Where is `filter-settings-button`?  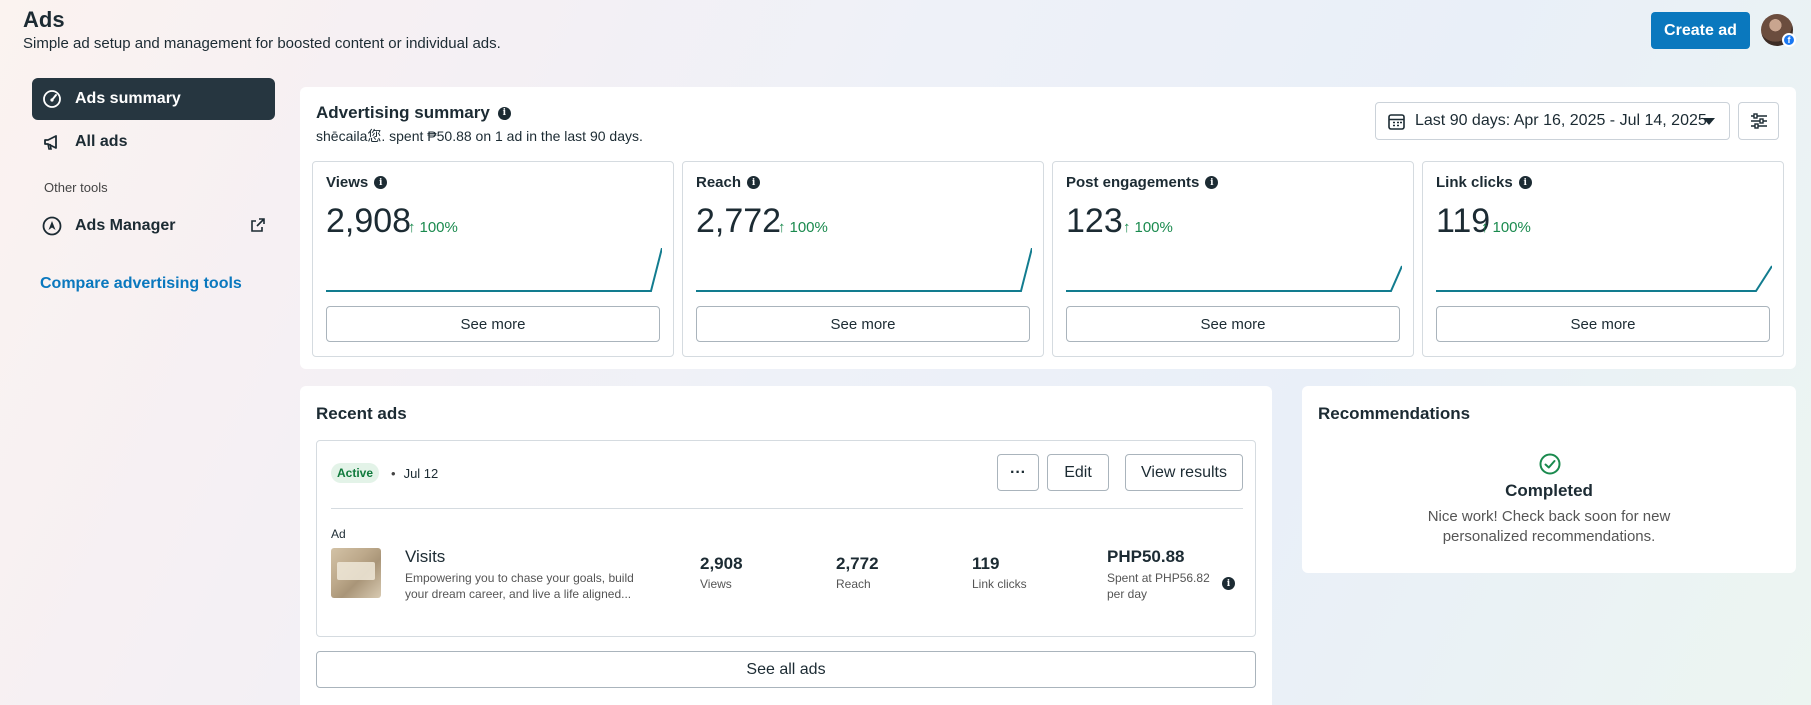 filter-settings-button is located at coordinates (1758, 121).